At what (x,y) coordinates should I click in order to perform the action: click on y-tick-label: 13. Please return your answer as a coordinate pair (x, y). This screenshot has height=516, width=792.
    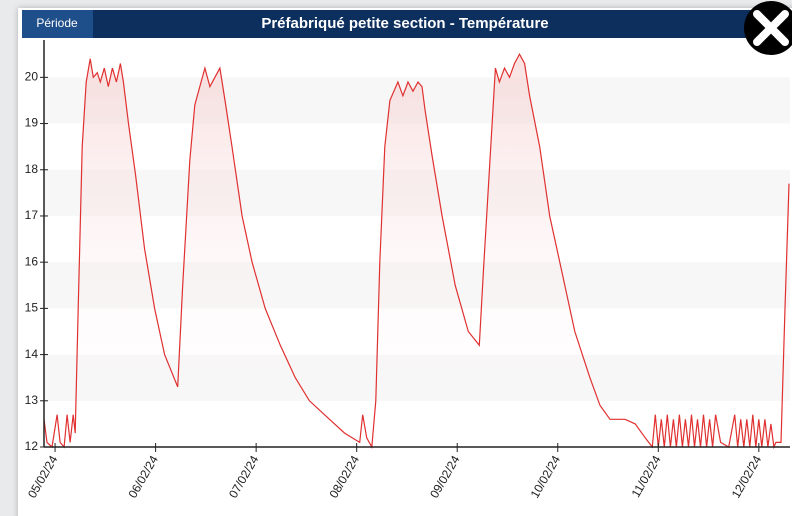
    Looking at the image, I should click on (32, 400).